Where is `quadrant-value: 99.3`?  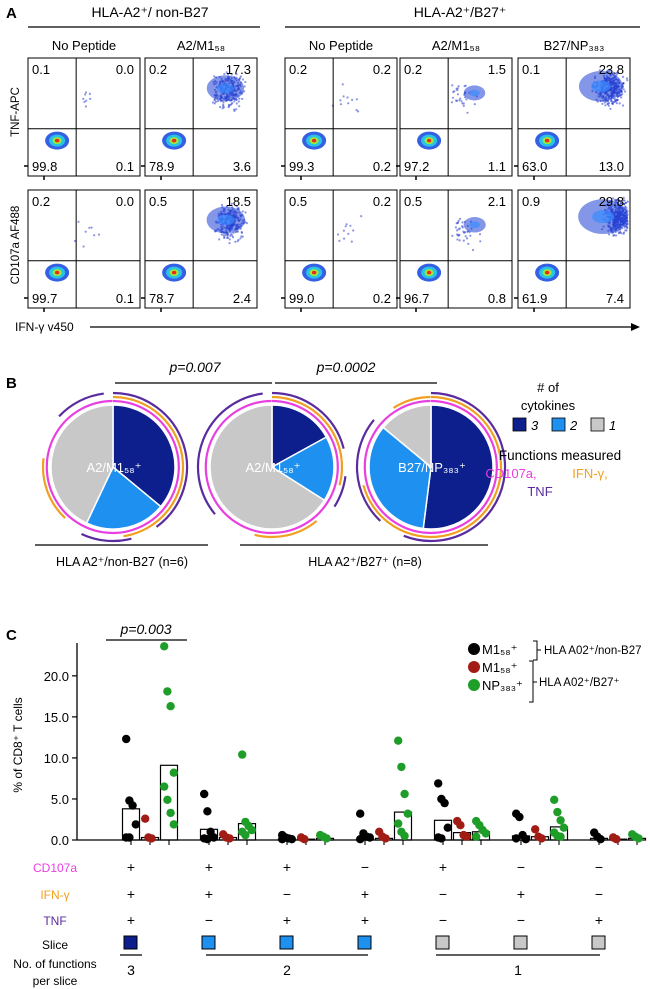
quadrant-value: 99.3 is located at coordinates (301, 166).